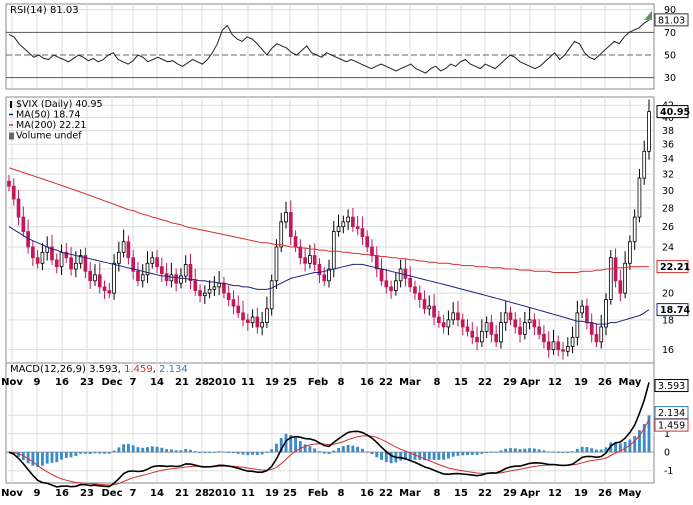  What do you see at coordinates (675, 310) in the screenshot?
I see `price-value-tag-text: 18.74` at bounding box center [675, 310].